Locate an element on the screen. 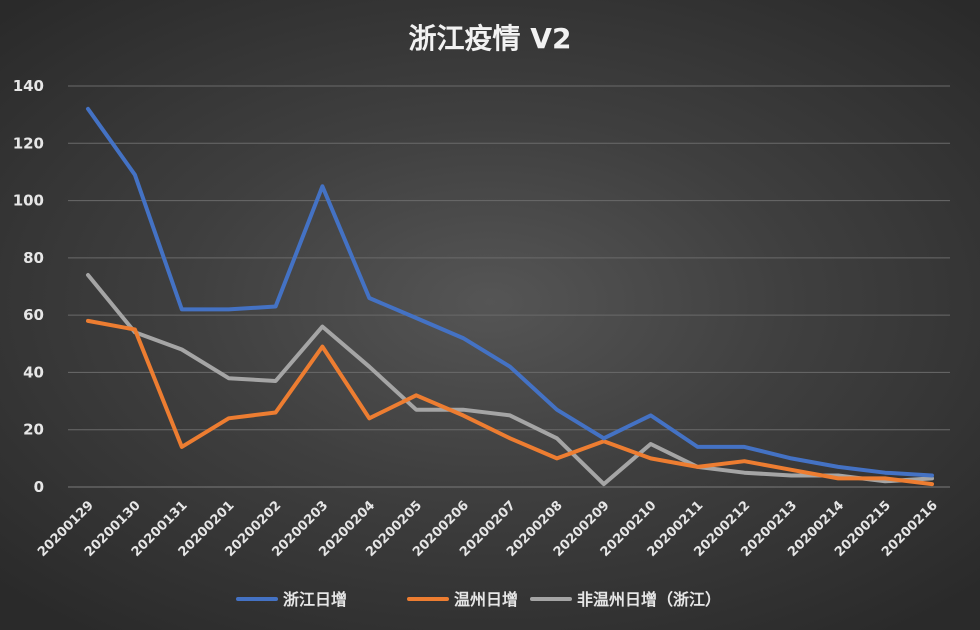 This screenshot has width=980, height=630. y-axis-ticks: 0 20 40 60 80 100 120 140 is located at coordinates (28, 286).